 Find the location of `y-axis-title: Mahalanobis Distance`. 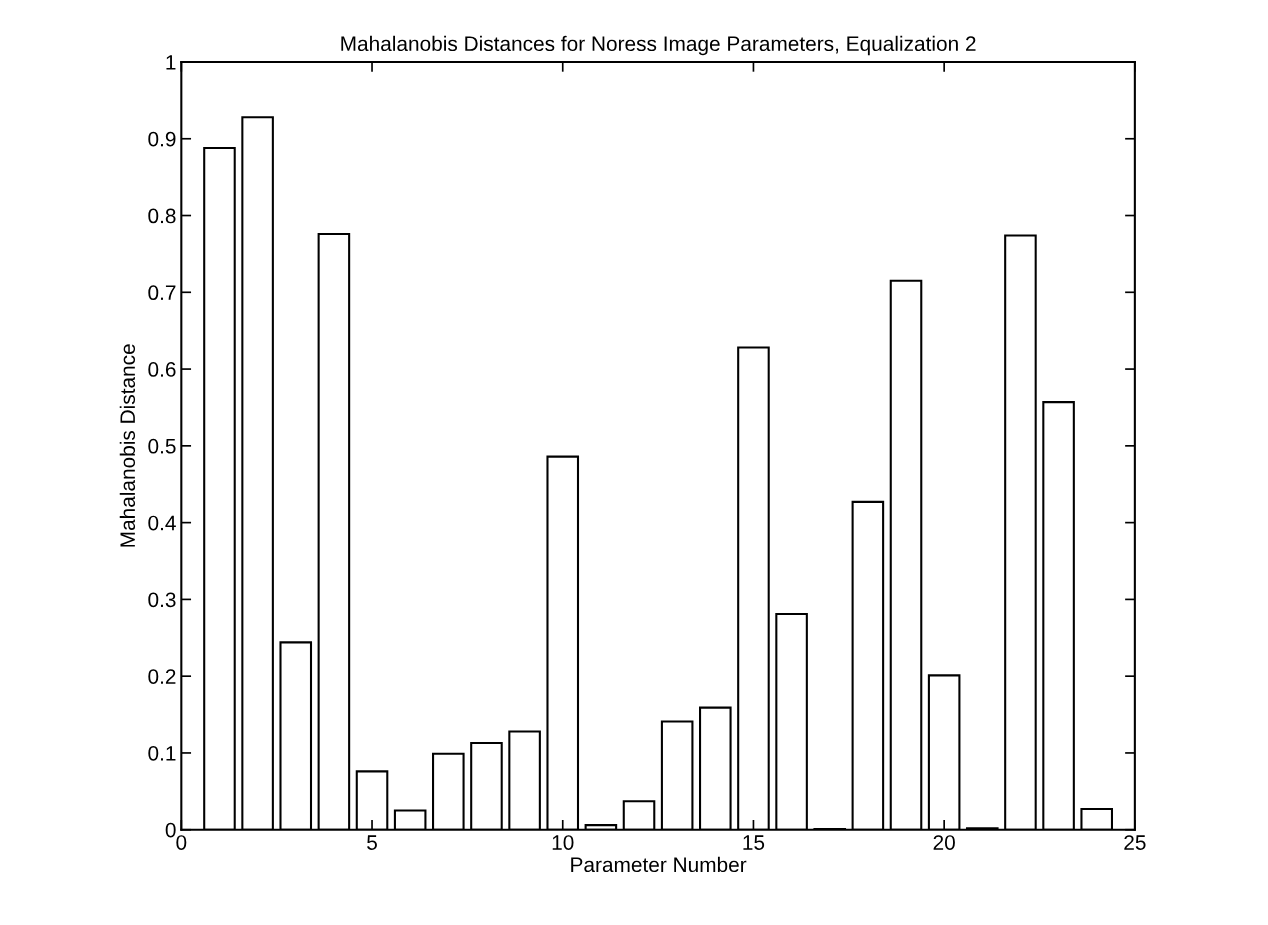

y-axis-title: Mahalanobis Distance is located at coordinates (127, 445).